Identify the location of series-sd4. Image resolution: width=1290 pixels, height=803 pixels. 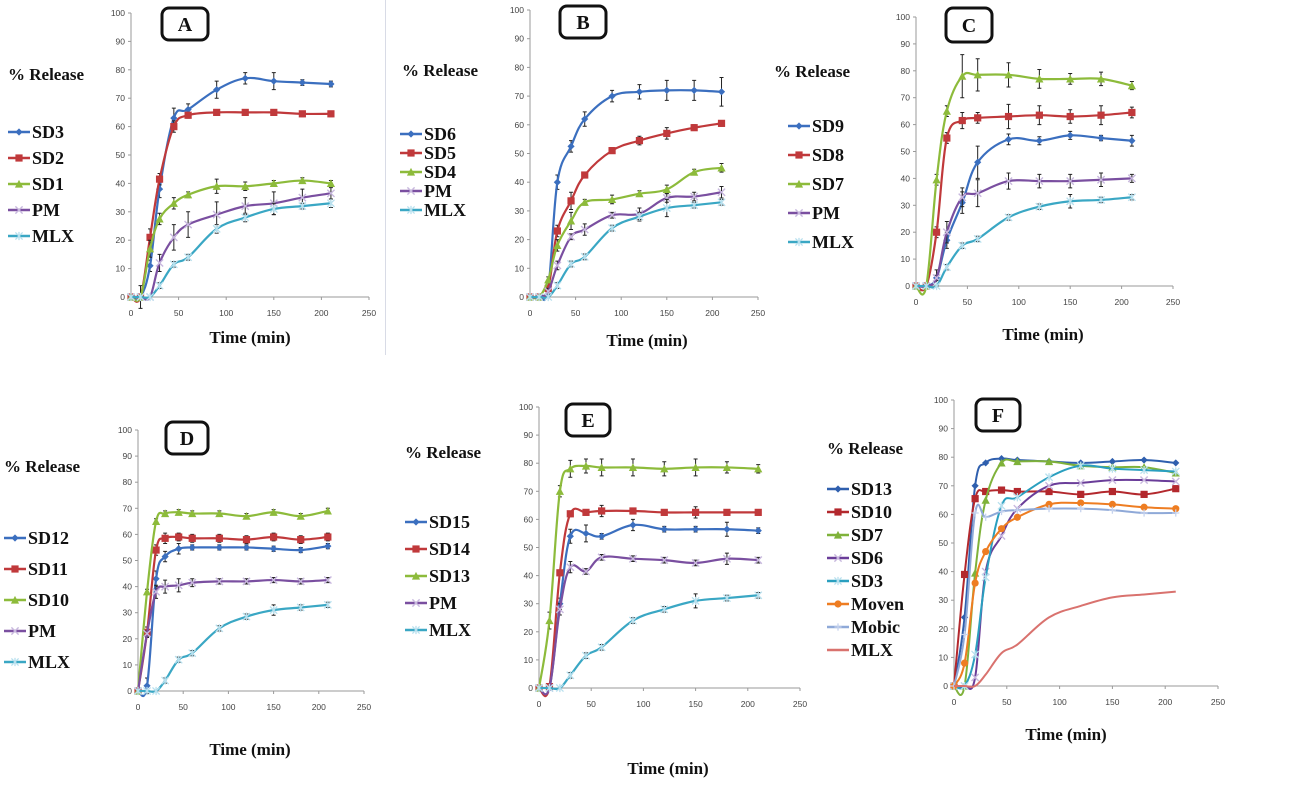
(625, 232).